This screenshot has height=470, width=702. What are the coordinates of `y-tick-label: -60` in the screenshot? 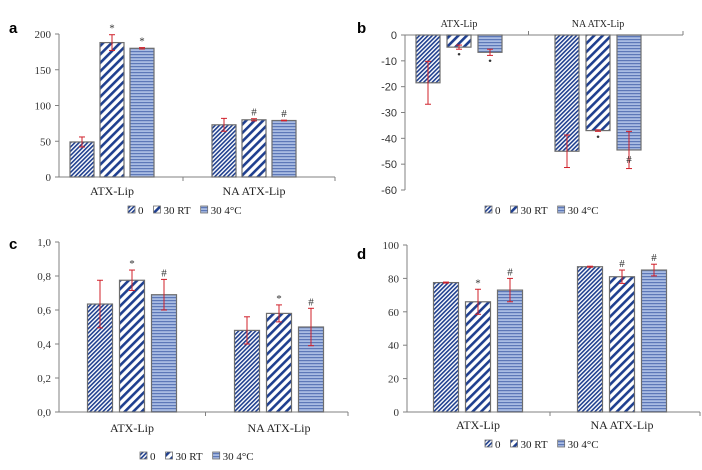 It's located at (389, 191).